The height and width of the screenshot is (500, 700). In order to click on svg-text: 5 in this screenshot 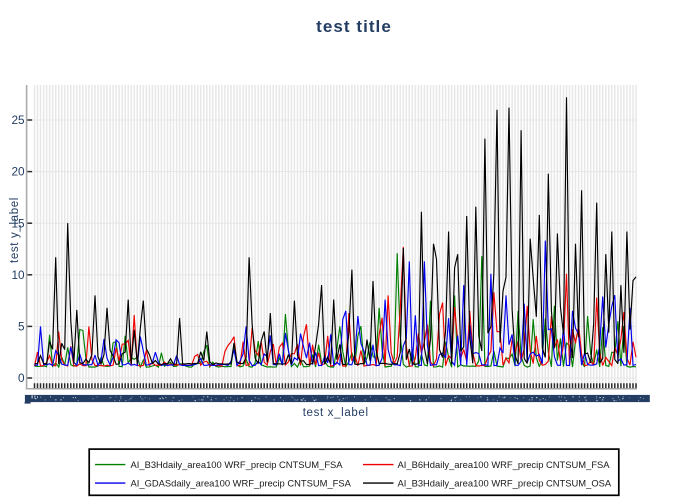, I will do `click(21, 327)`.